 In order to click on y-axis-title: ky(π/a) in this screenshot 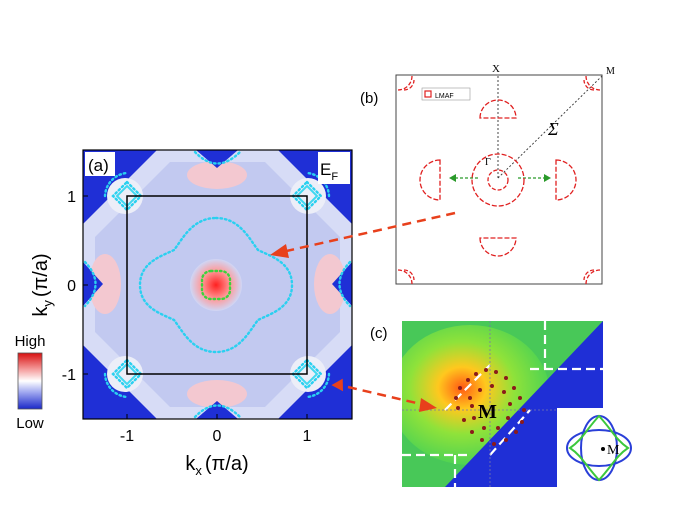, I will do `click(42, 284)`.